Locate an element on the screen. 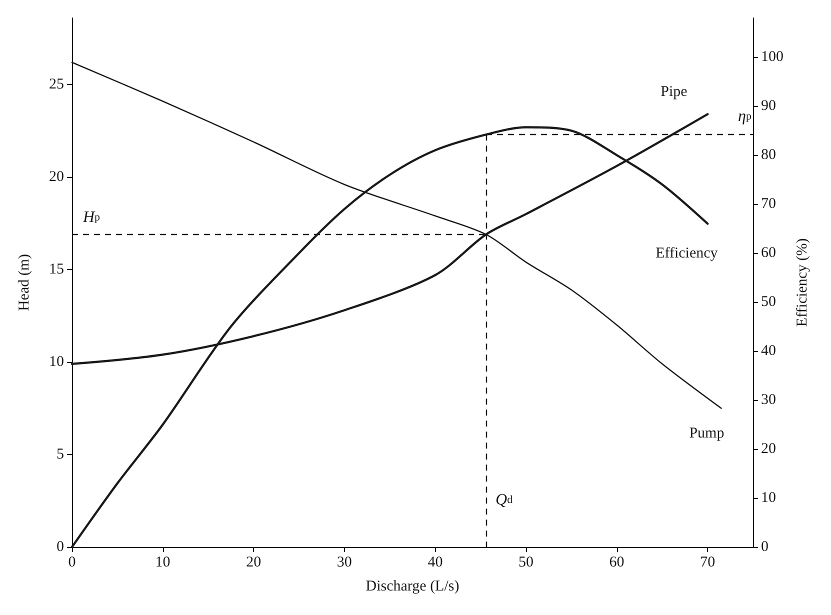 The image size is (831, 615). y2-tick-label: 80 is located at coordinates (768, 155).